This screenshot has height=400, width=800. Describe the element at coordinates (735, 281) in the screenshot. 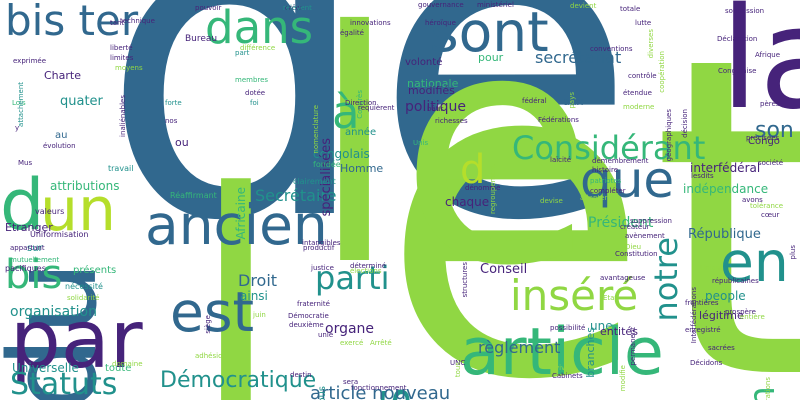

I see `cloud-word: républicaines` at that location.